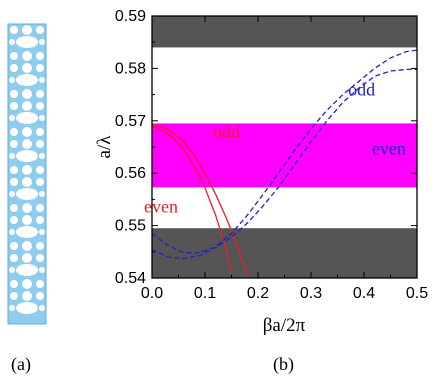  Describe the element at coordinates (389, 148) in the screenshot. I see `annotation-3: even` at that location.